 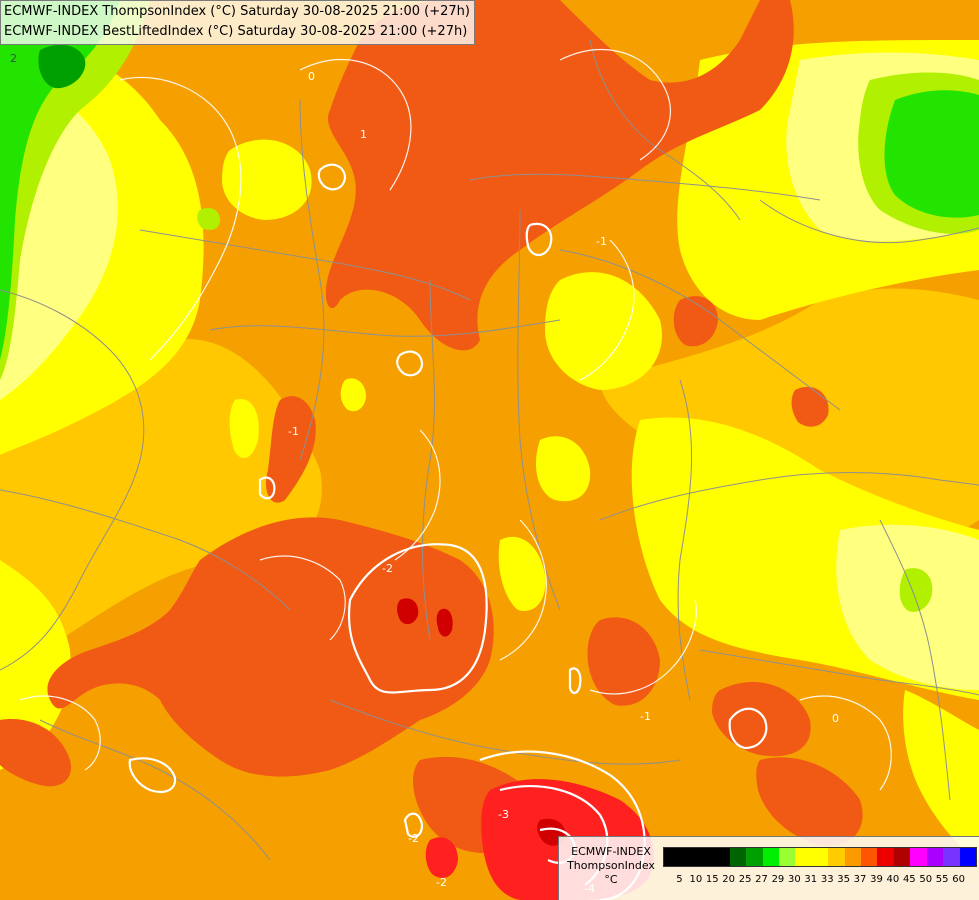 What do you see at coordinates (745, 879) in the screenshot?
I see `legend-tick-label: 25` at bounding box center [745, 879].